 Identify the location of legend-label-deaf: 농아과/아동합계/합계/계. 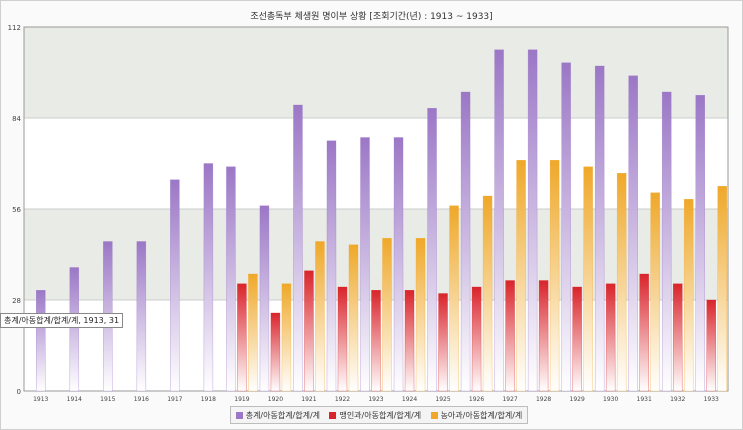
(481, 415).